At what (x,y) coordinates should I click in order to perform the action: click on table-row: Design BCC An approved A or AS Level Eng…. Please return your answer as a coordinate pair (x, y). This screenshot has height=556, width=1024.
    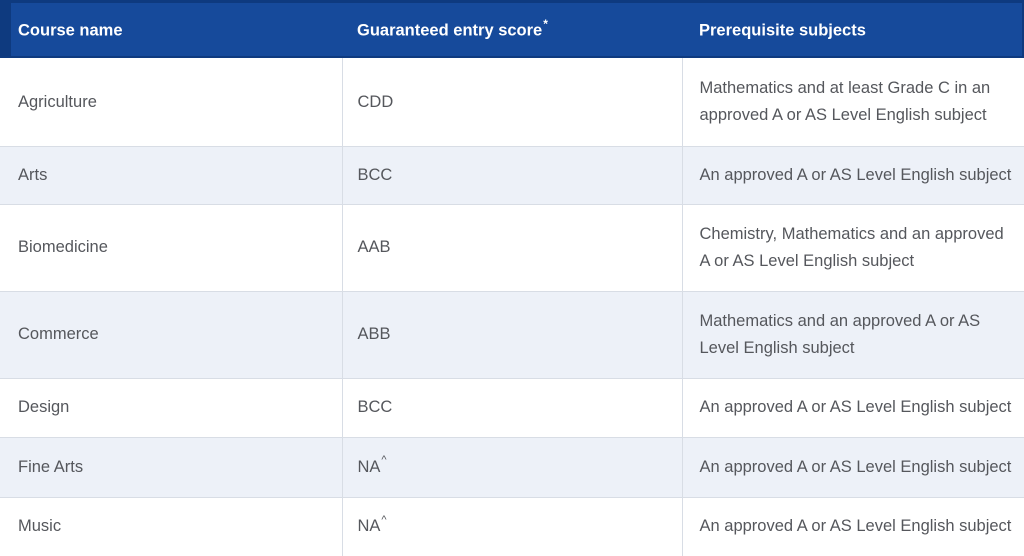
    Looking at the image, I should click on (512, 408).